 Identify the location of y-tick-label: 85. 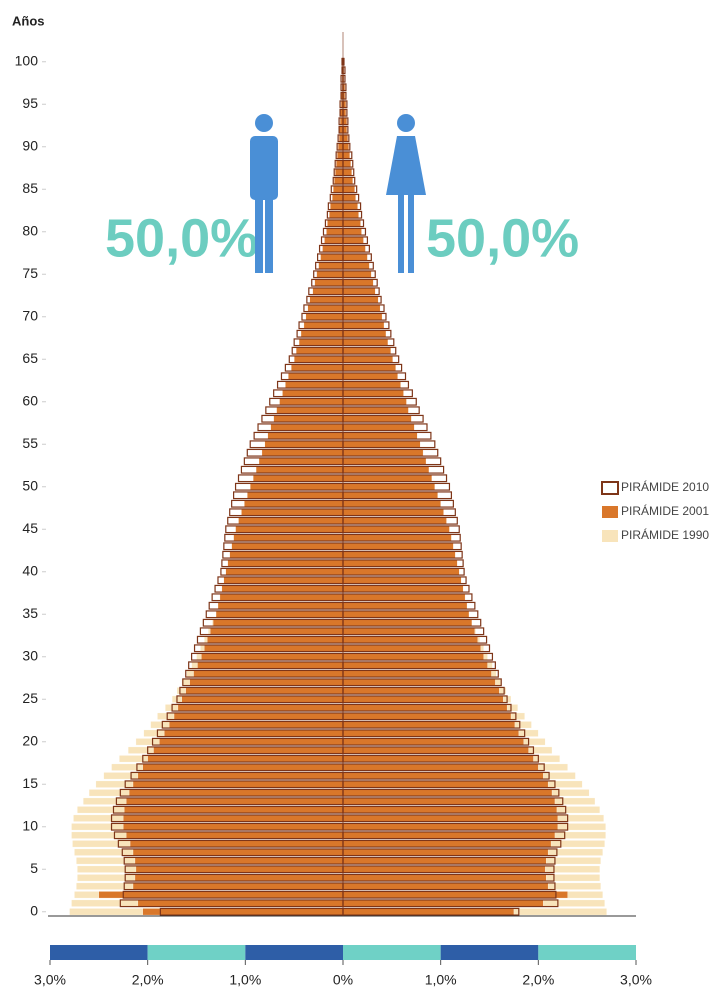
(30, 188).